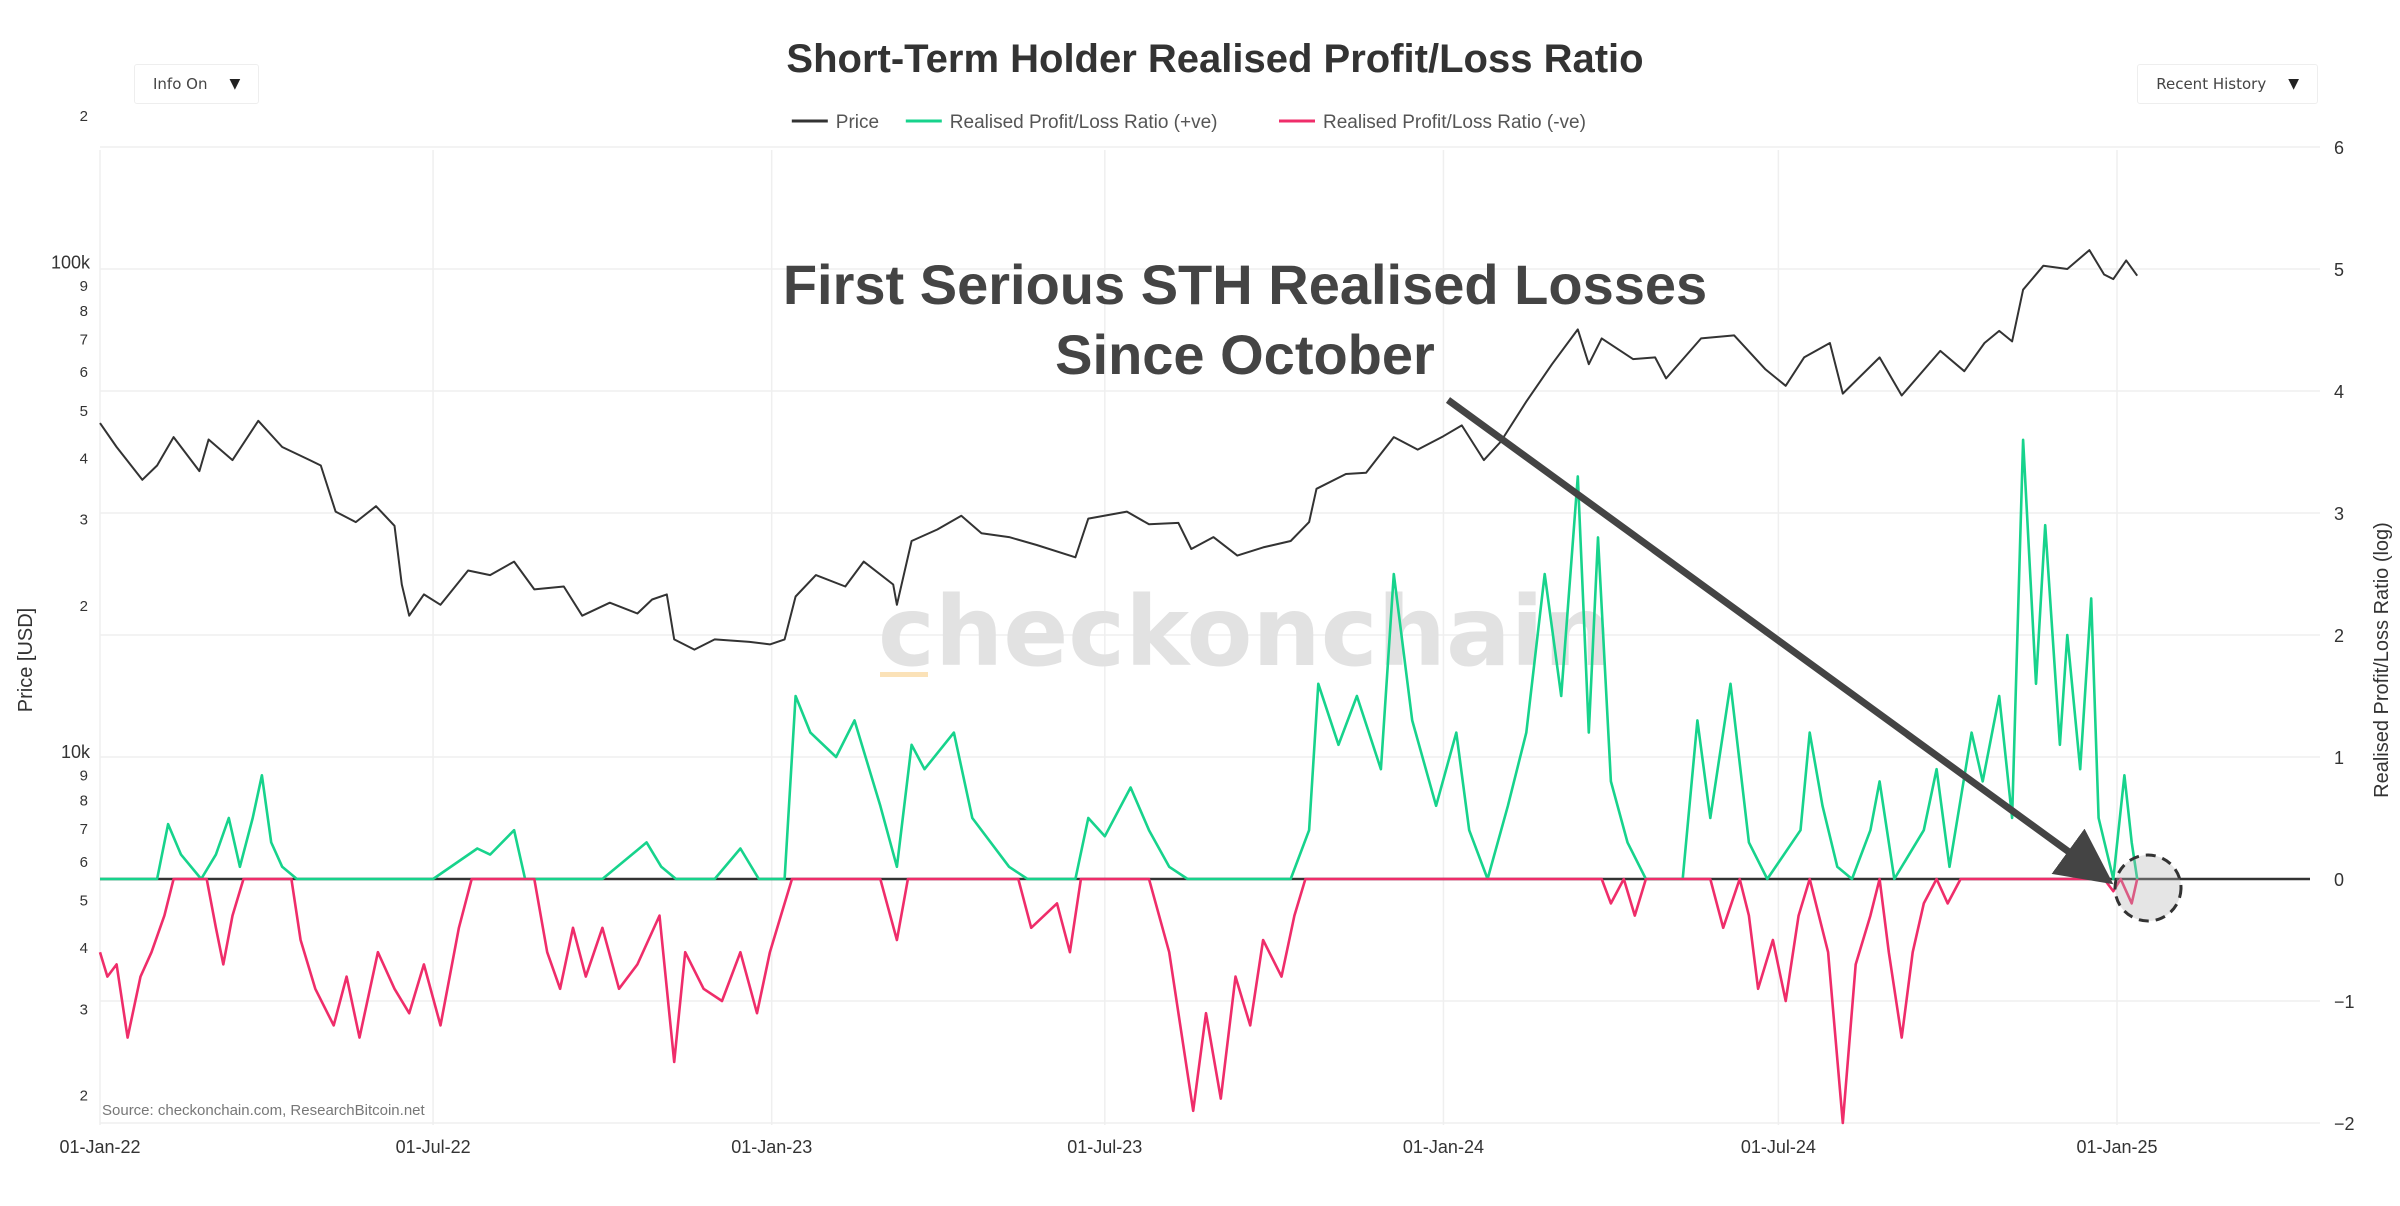 The width and height of the screenshot is (2400, 1206). What do you see at coordinates (180, 84) in the screenshot?
I see `info-dropdown-label: Info On` at bounding box center [180, 84].